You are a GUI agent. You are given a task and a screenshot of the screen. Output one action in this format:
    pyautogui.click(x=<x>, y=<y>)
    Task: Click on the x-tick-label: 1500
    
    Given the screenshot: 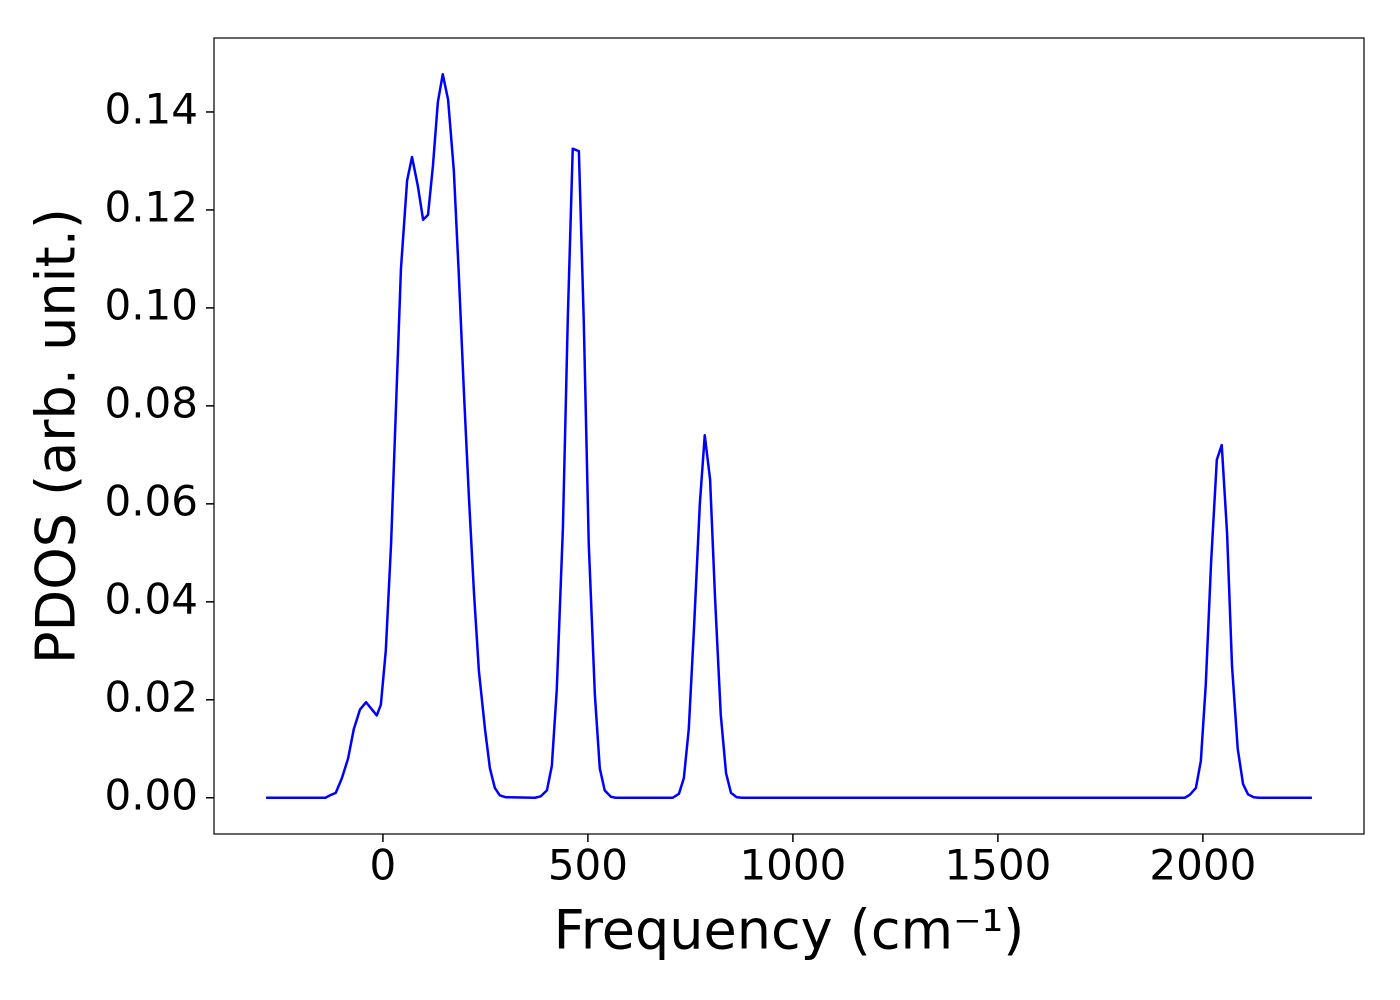 What is the action you would take?
    pyautogui.click(x=997, y=865)
    